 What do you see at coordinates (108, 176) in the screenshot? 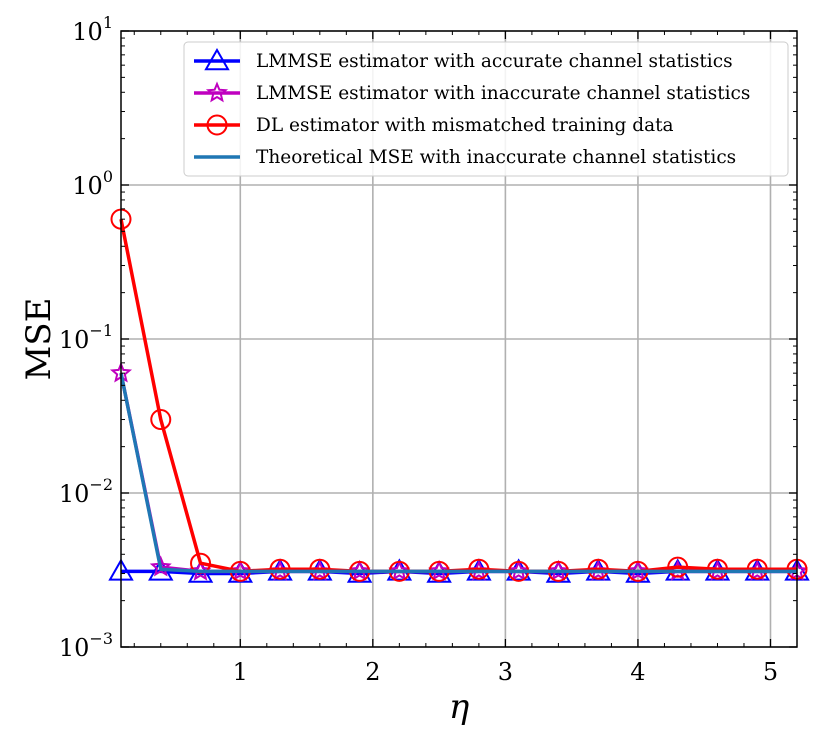
I see `y-tick-exponent: 0` at bounding box center [108, 176].